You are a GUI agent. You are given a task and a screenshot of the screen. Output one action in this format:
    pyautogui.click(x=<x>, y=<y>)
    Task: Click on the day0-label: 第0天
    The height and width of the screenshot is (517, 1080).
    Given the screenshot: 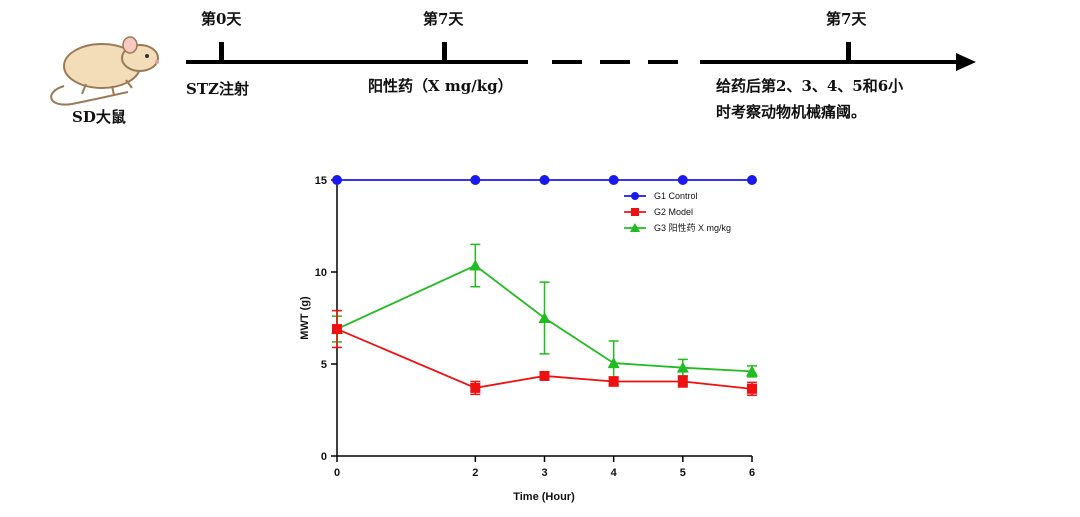 What is the action you would take?
    pyautogui.click(x=221, y=19)
    